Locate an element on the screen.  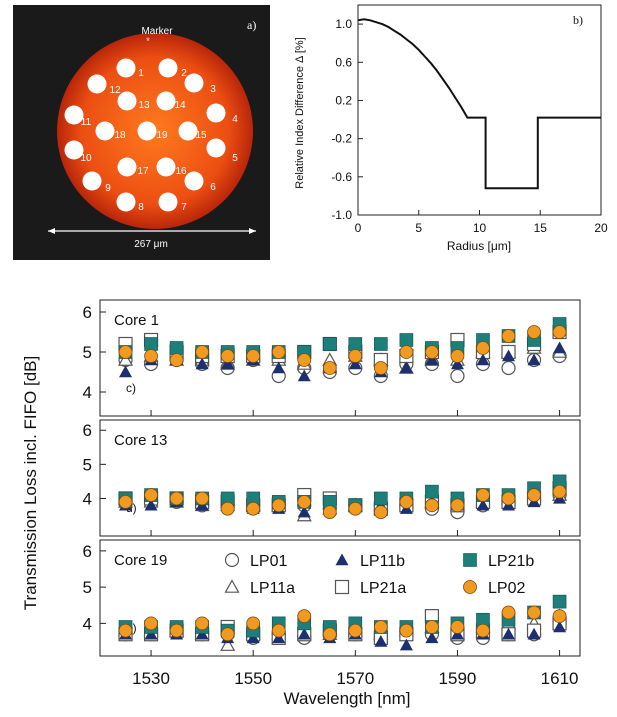
index-profile-line is located at coordinates (479, 104).